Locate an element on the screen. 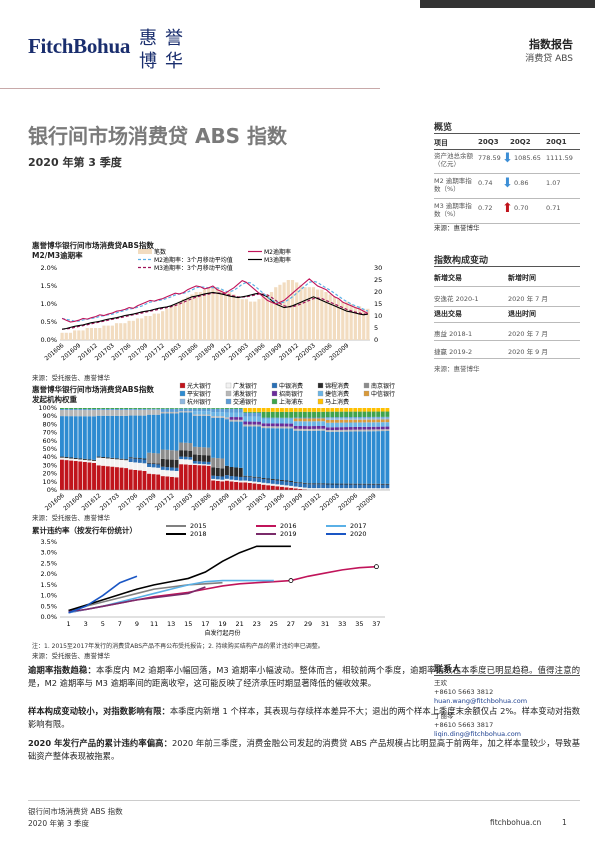 This screenshot has width=595, height=842. series-line is located at coordinates (215, 301).